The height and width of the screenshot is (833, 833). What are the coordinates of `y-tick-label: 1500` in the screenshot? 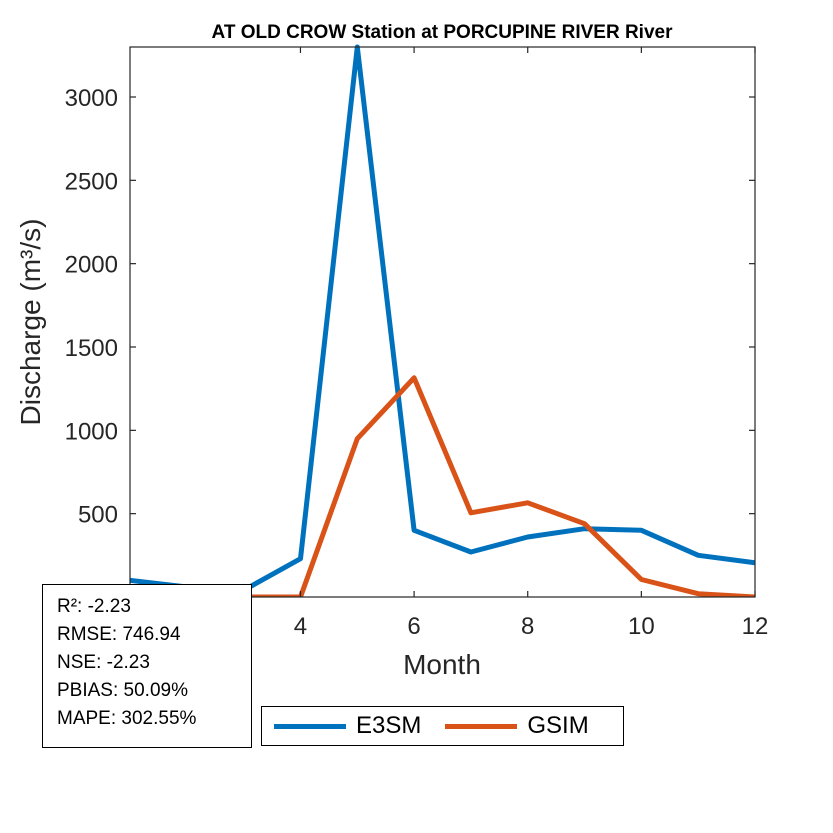 It's located at (91, 348).